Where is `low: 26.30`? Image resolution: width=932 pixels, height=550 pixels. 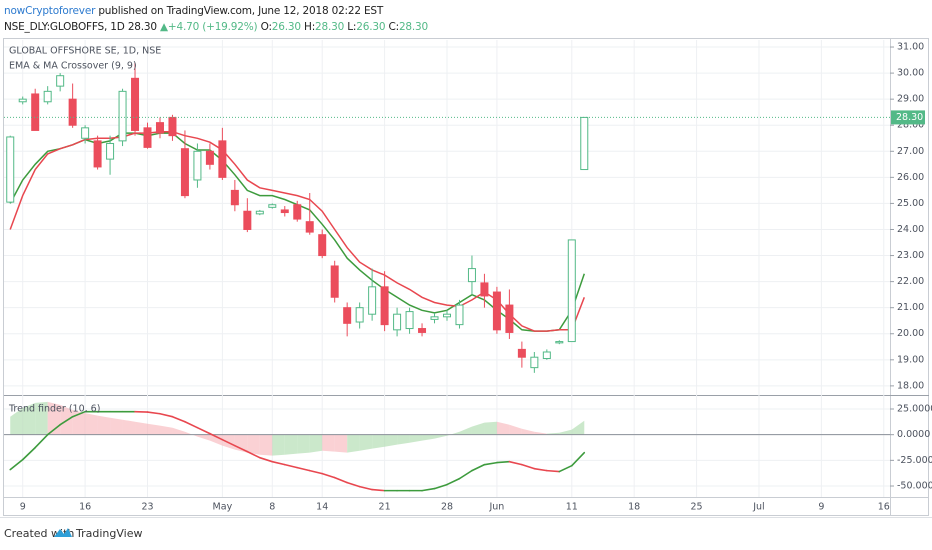
low: 26.30 is located at coordinates (371, 27).